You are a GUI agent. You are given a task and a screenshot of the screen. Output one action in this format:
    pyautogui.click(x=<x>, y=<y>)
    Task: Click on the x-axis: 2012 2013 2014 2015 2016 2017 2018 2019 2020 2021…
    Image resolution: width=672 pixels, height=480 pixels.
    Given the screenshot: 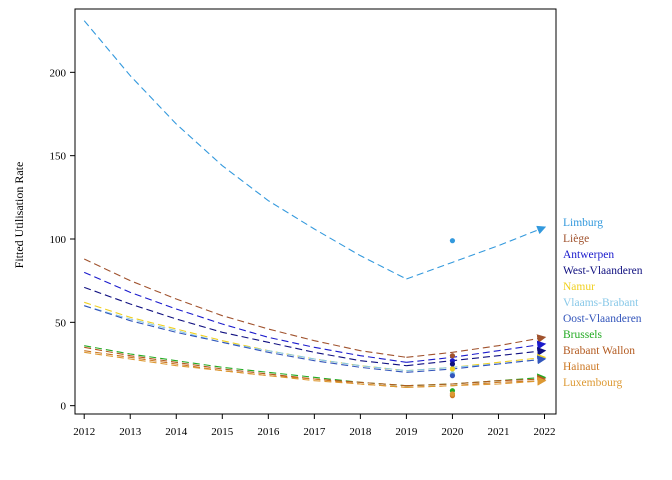 What is the action you would take?
    pyautogui.click(x=314, y=426)
    